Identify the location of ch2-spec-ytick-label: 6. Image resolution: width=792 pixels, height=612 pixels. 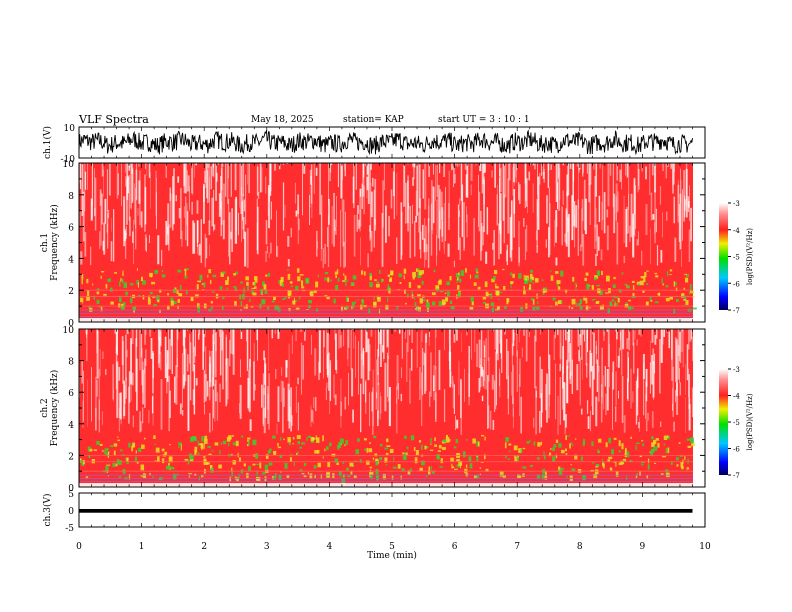
(71, 394).